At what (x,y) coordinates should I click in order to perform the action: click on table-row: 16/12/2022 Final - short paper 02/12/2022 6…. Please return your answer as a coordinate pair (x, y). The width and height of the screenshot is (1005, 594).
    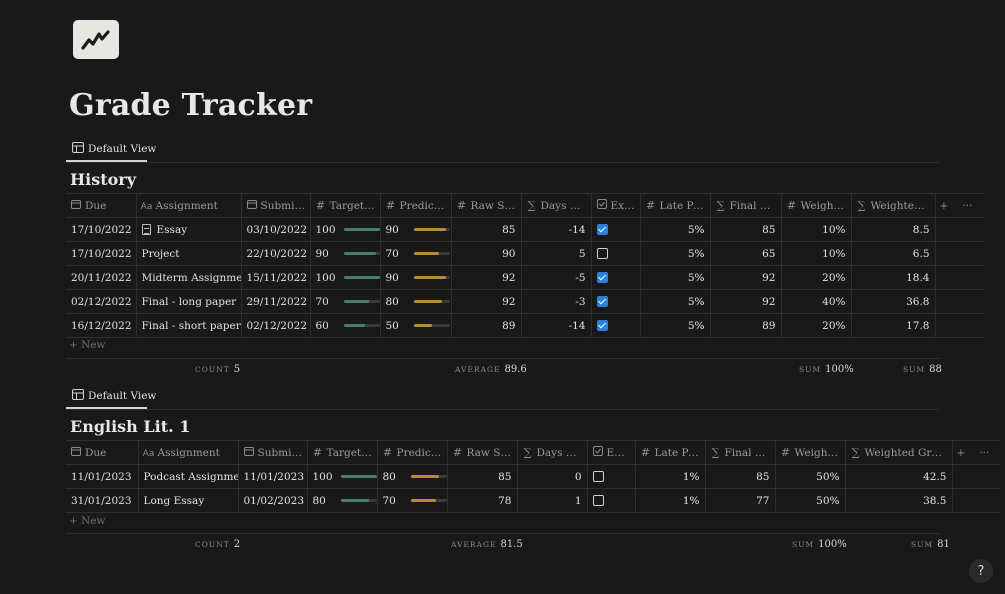
    Looking at the image, I should click on (525, 325).